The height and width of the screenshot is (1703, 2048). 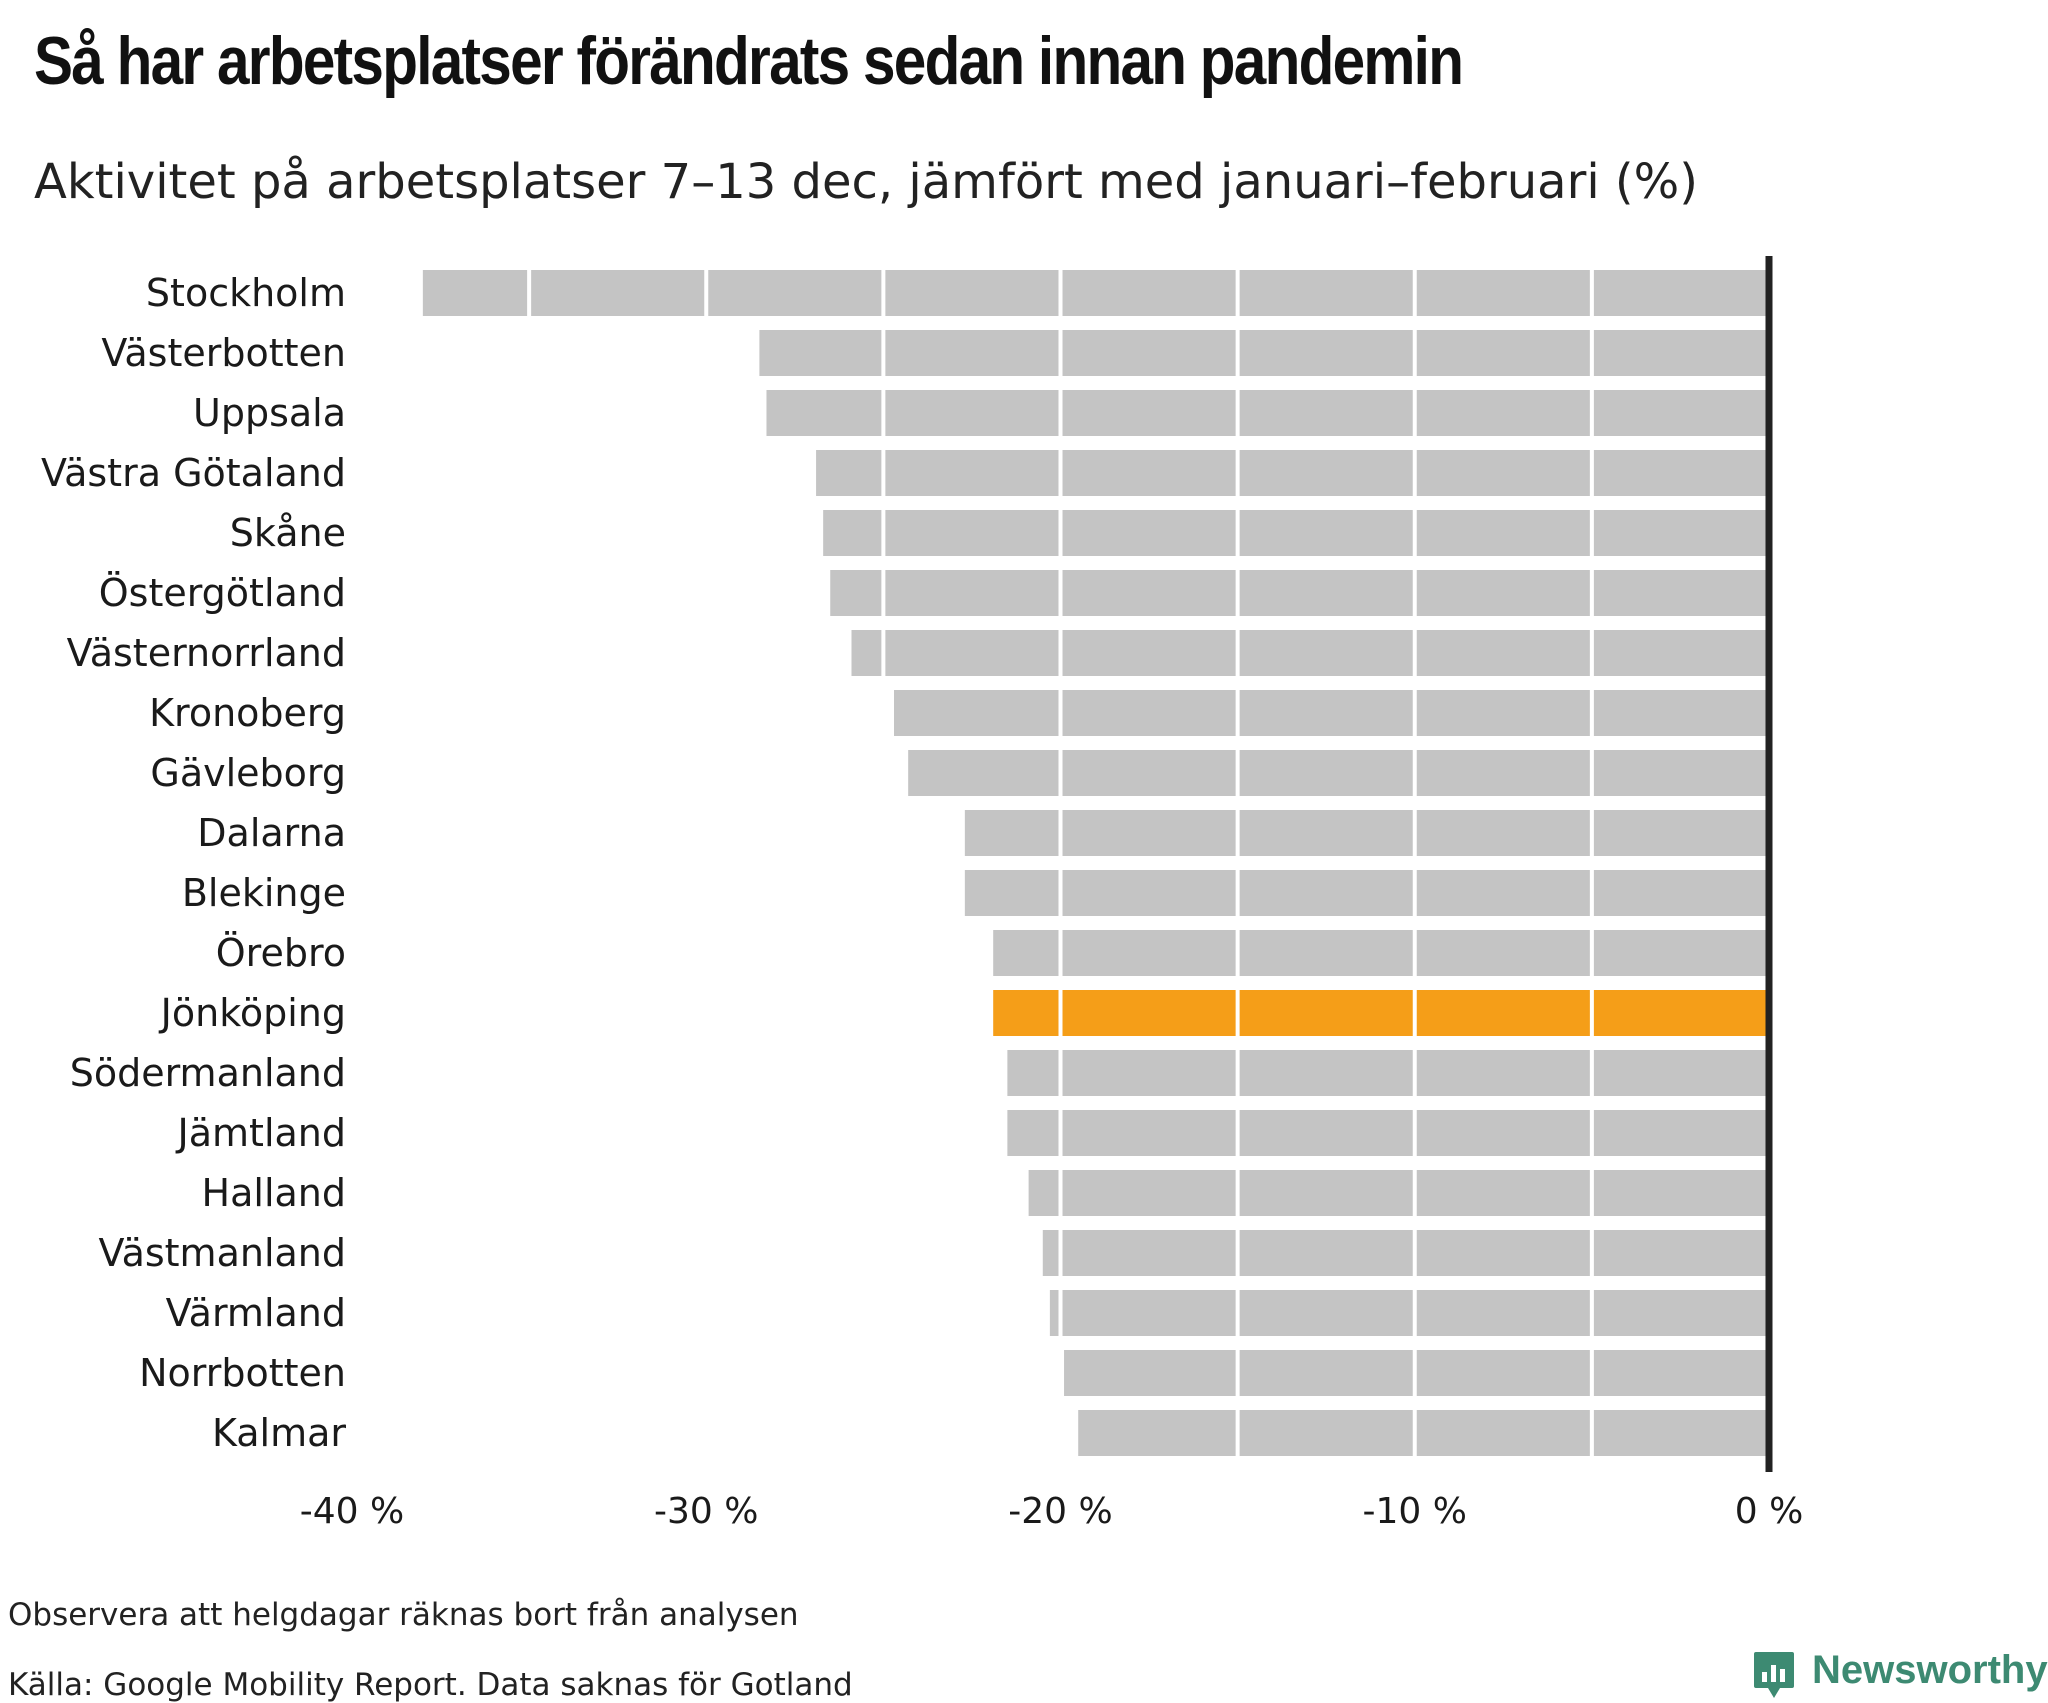 I want to click on category-label: Uppsala, so click(x=269, y=413).